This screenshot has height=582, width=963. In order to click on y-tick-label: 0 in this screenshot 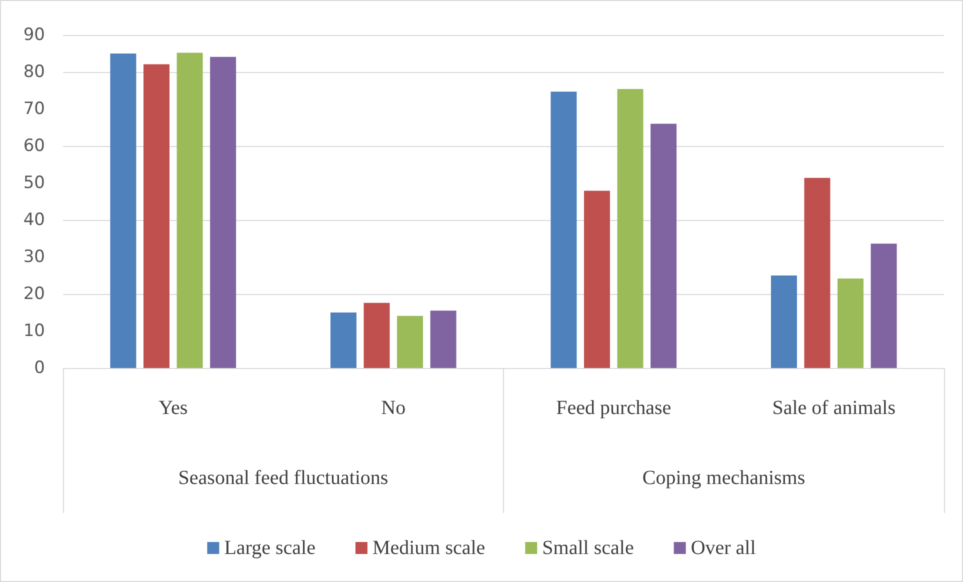, I will do `click(39, 368)`.